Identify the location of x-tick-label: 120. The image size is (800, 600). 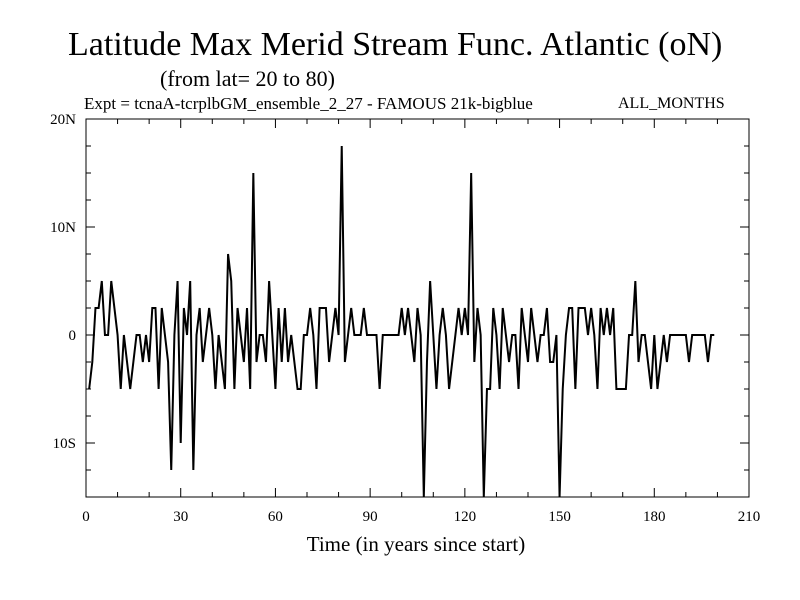
(465, 517).